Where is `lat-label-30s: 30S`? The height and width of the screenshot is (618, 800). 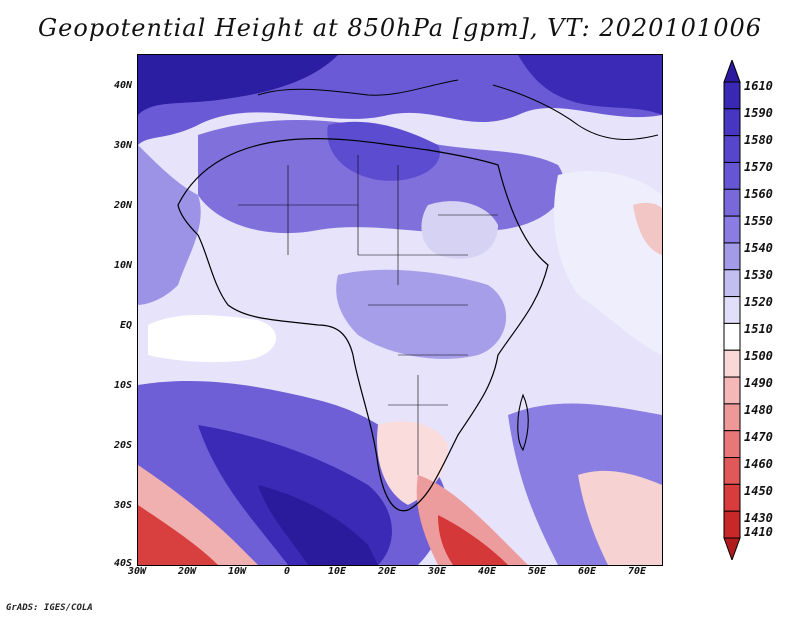 lat-label-30s: 30S is located at coordinates (122, 505).